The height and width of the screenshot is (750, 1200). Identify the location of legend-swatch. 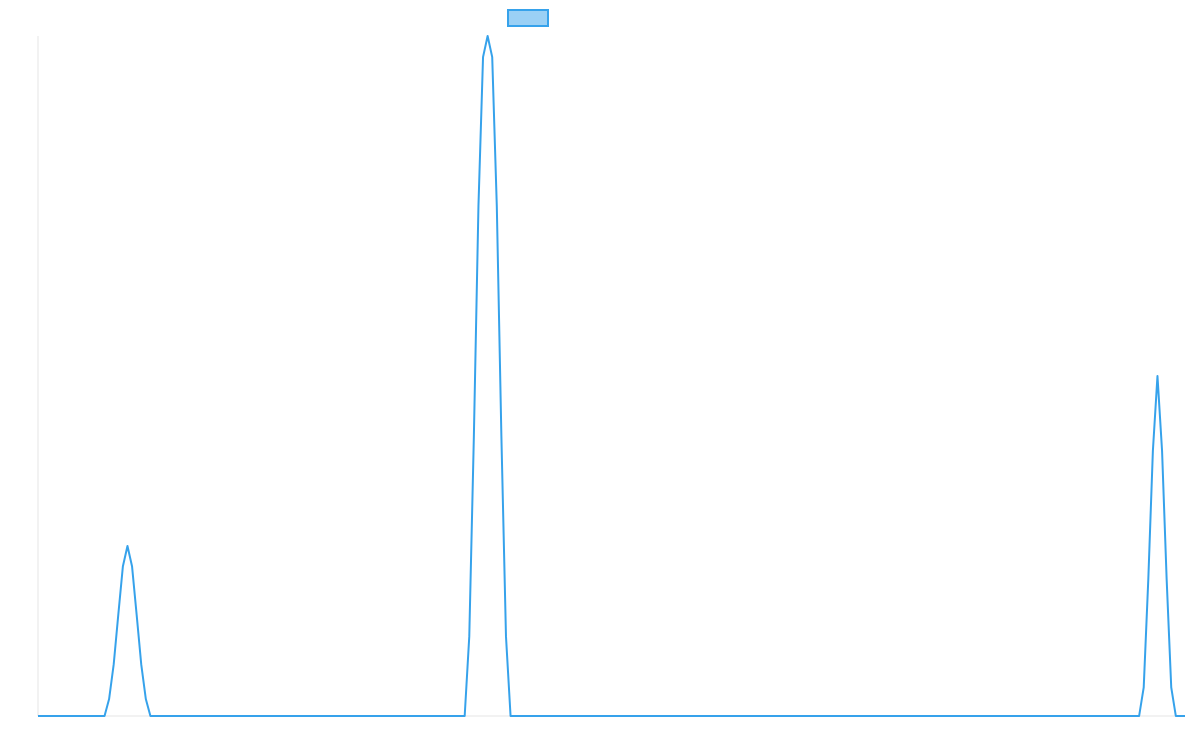
(528, 18).